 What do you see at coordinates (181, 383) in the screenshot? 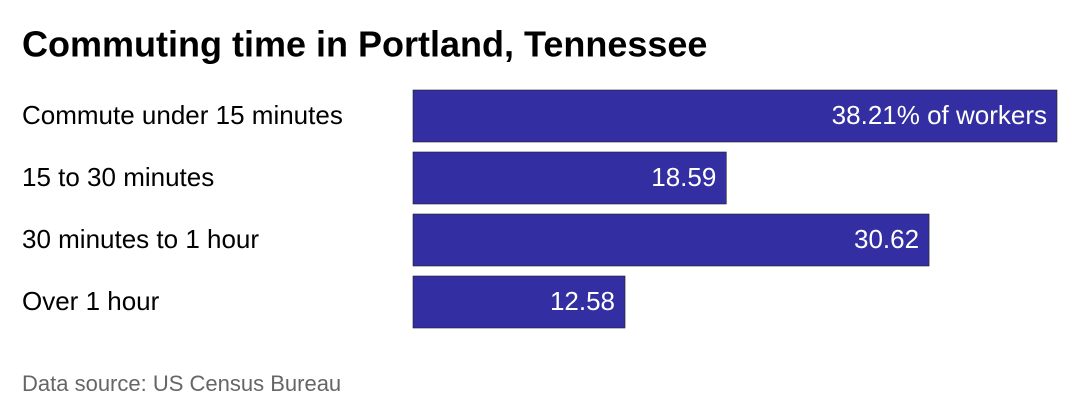
I see `source-note: Data source: US Census Bureau` at bounding box center [181, 383].